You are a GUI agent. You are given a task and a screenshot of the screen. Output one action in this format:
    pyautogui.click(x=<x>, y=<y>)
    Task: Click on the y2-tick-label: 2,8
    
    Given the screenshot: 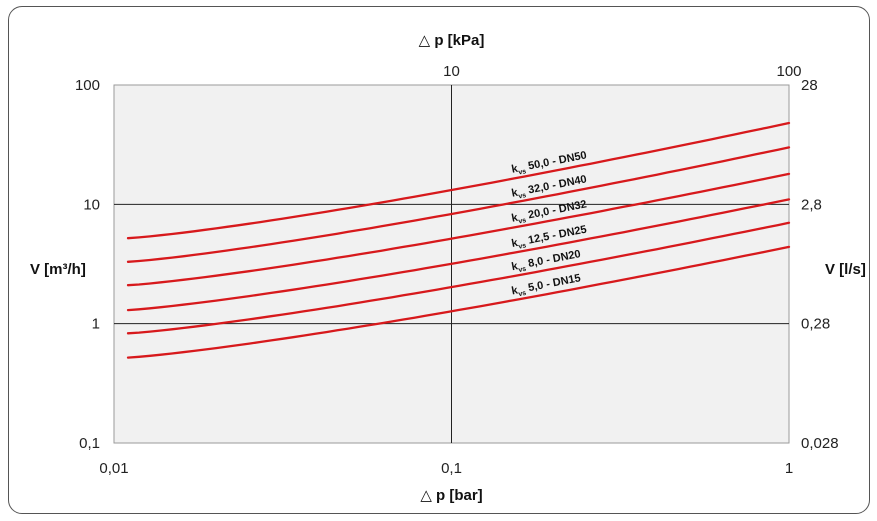 What is the action you would take?
    pyautogui.click(x=811, y=204)
    